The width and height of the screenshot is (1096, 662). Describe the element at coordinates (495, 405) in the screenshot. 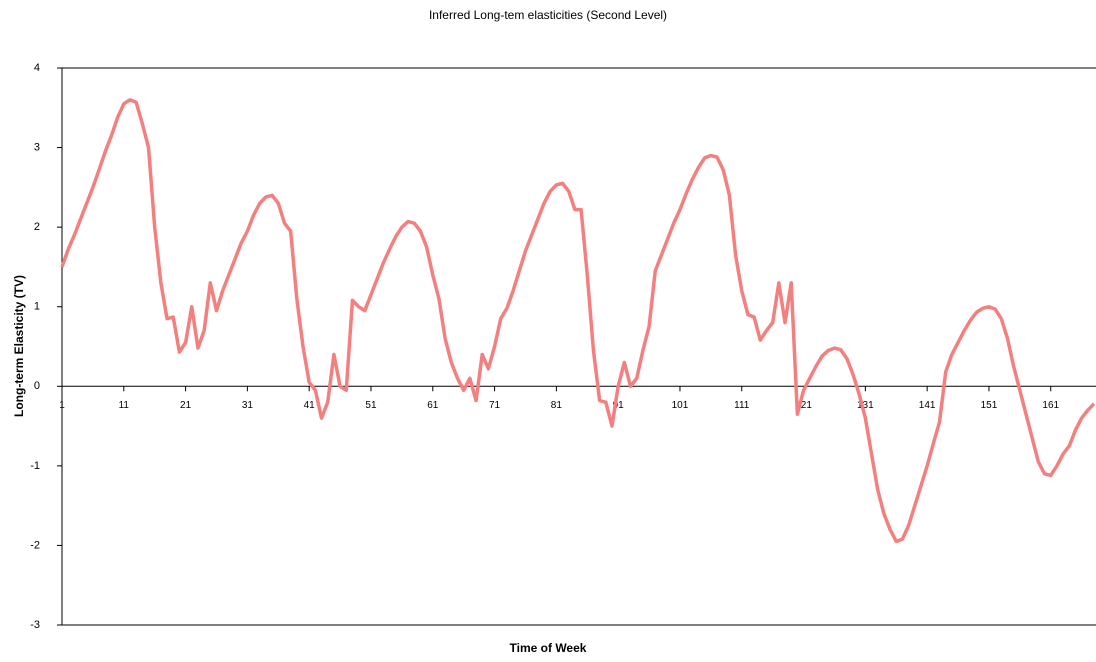

I see `x-tick-label: 71` at that location.